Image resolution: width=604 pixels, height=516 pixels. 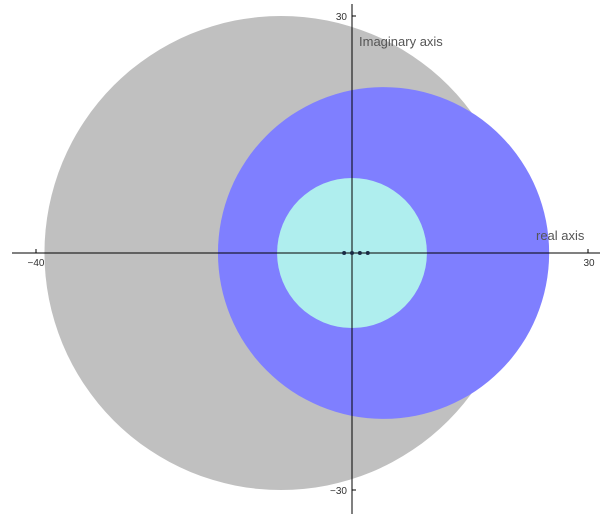 I want to click on y-tick-label-max: 30, so click(x=342, y=17).